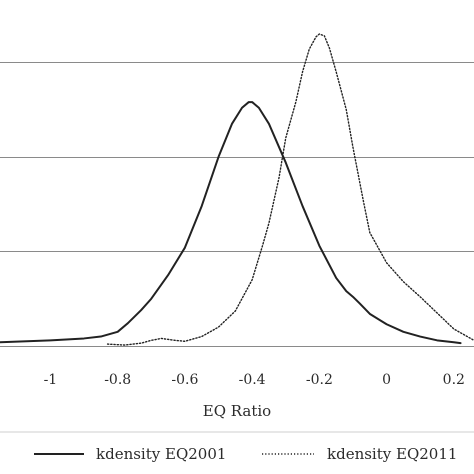 Image resolution: width=474 pixels, height=474 pixels. I want to click on x-axis-label: EQ Ratio, so click(237, 411).